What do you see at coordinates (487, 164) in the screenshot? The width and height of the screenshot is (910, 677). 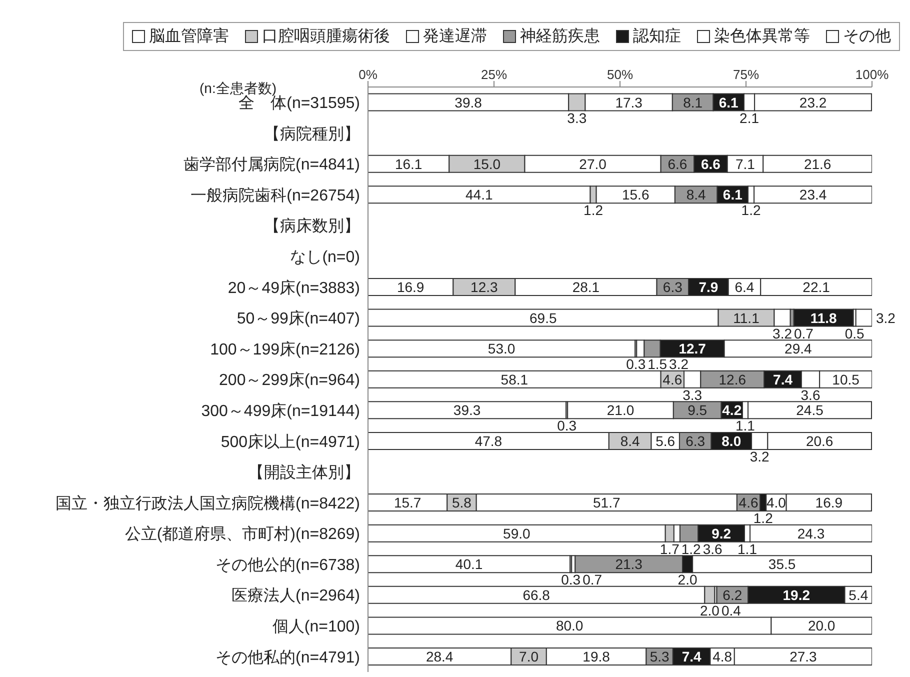 I see `data-label: 15.0` at bounding box center [487, 164].